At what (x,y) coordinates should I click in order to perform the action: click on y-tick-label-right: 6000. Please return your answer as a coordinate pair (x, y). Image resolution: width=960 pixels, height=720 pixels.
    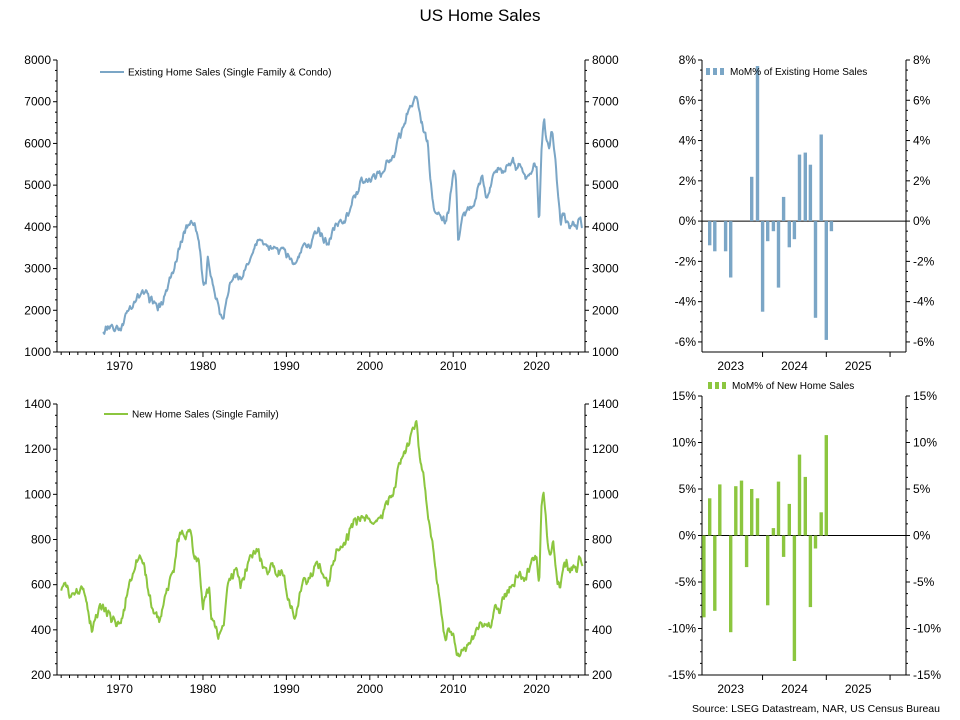
    Looking at the image, I should click on (605, 143).